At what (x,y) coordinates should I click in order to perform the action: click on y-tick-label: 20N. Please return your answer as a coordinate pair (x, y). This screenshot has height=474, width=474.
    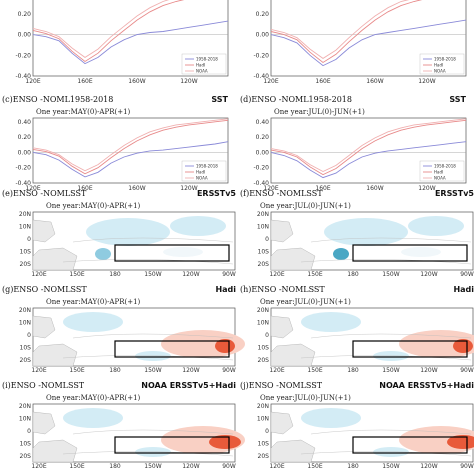
    Looking at the image, I should click on (263, 214).